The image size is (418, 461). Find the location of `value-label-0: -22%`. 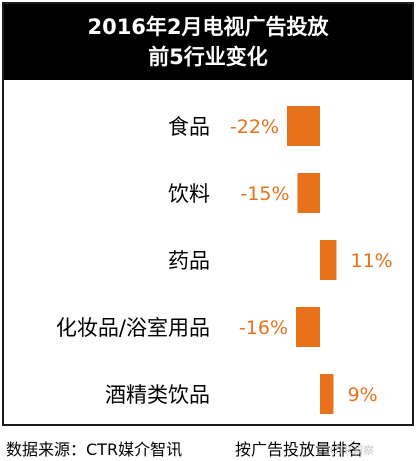

value-label-0: -22% is located at coordinates (254, 127).